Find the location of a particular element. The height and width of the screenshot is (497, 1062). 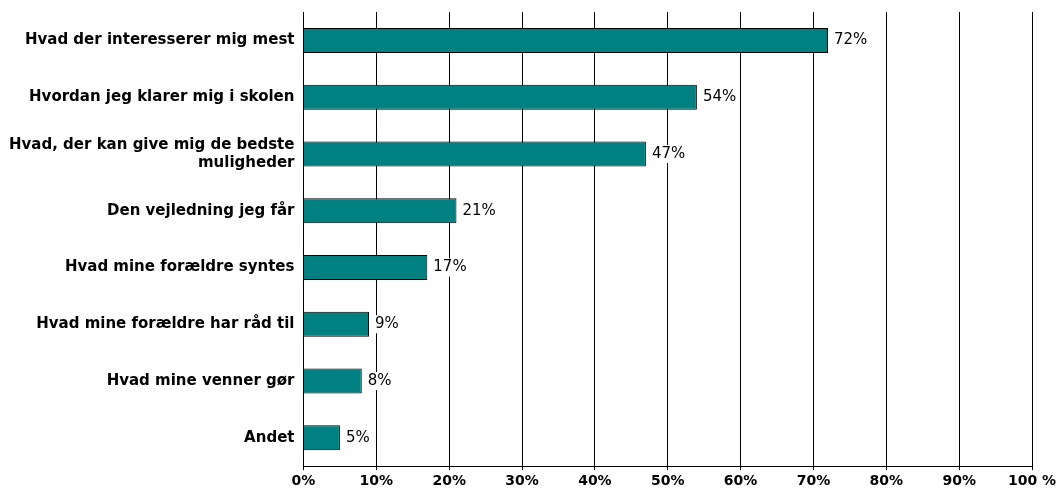

y-tick-label: Den vejledning jeg får is located at coordinates (201, 209).